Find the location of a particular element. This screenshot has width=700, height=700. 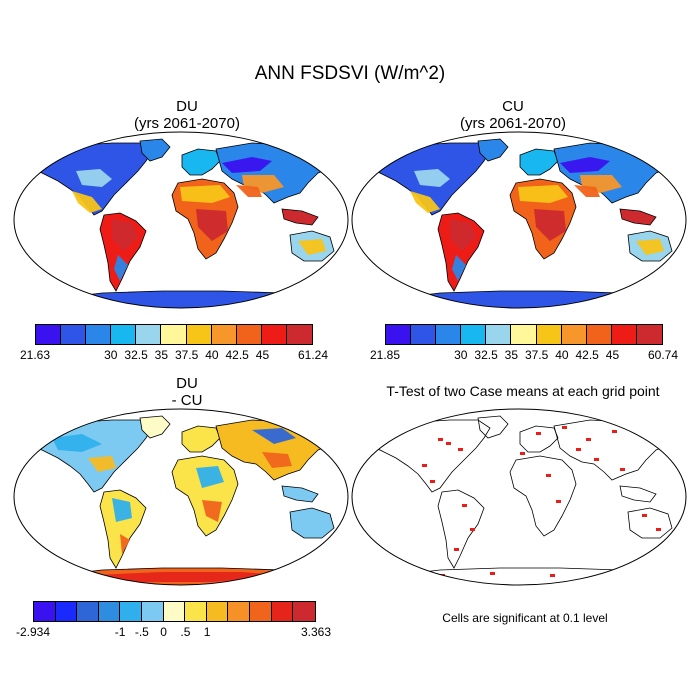

du-colorbar-label: 32.5 is located at coordinates (136, 355).